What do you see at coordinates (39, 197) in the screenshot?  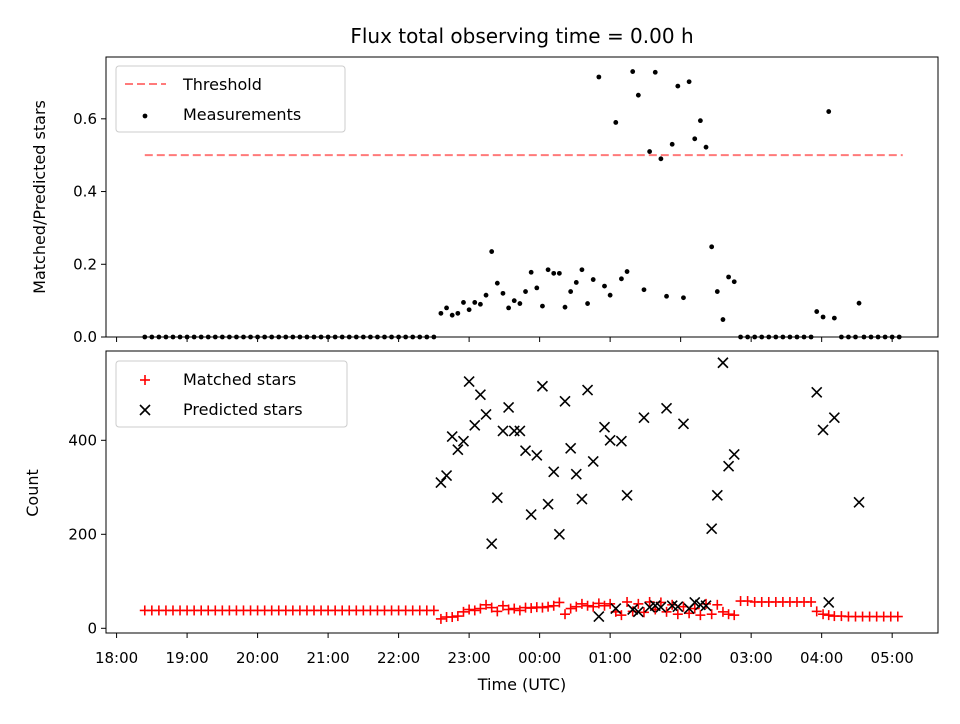 I see `top-y-axis-label: Matched/Predicted stars` at bounding box center [39, 197].